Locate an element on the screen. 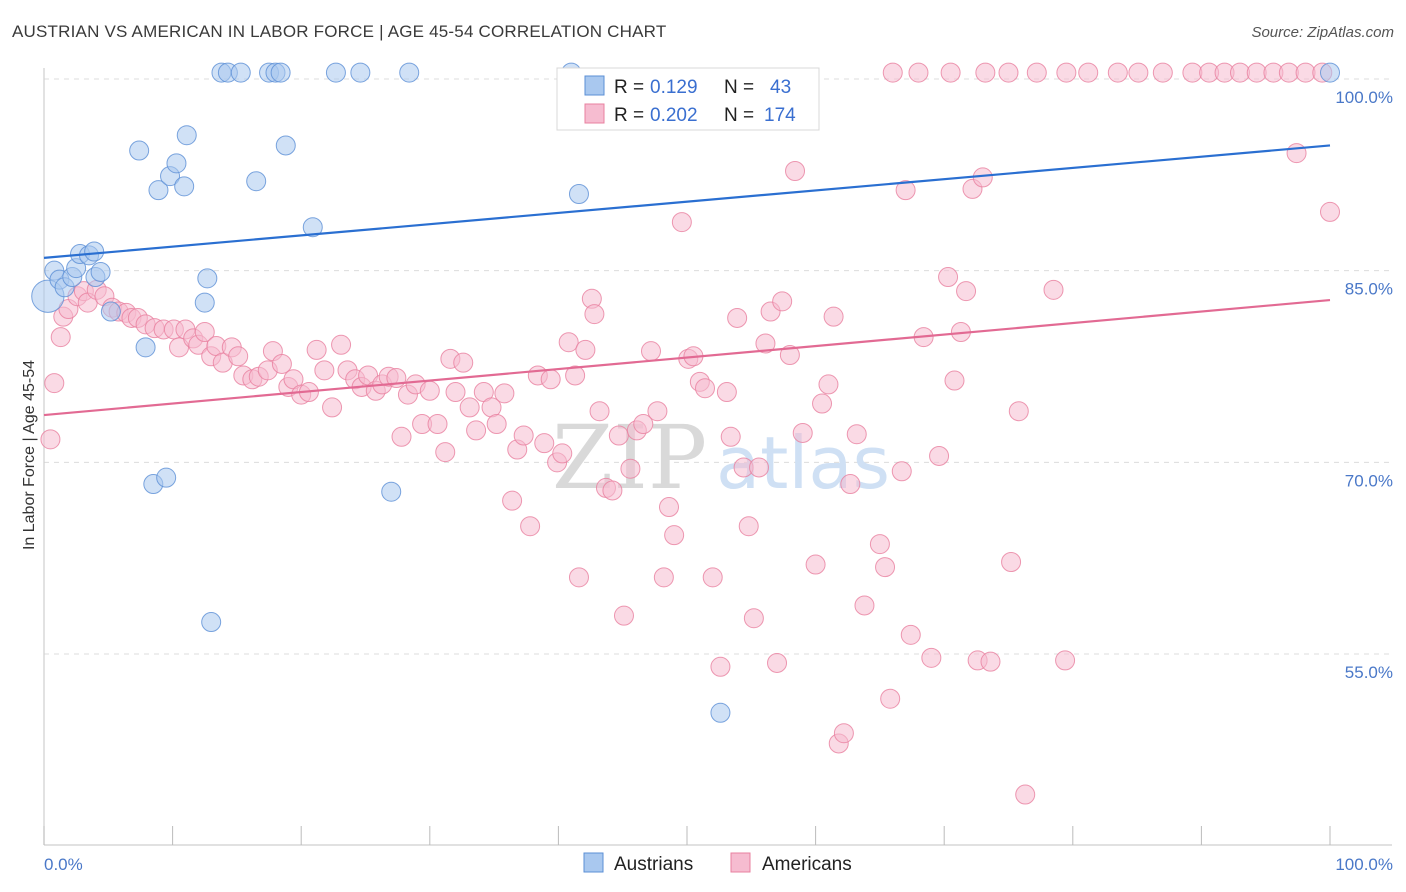 The width and height of the screenshot is (1406, 892). legend-n-value-austrians: 43 is located at coordinates (780, 87).